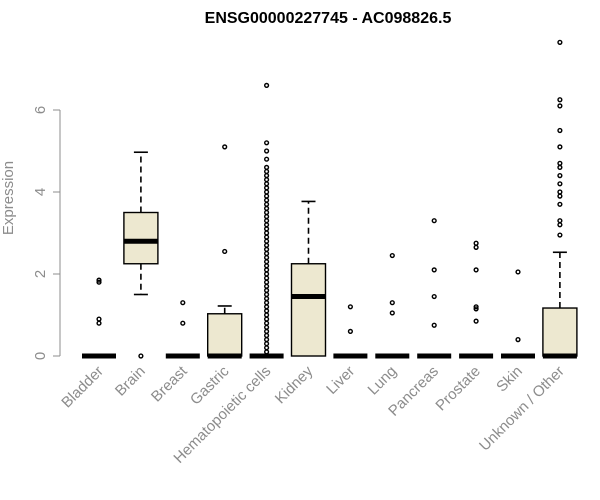 The width and height of the screenshot is (600, 500). Describe the element at coordinates (46, 233) in the screenshot. I see `y-axis: 0 2 4 6` at that location.